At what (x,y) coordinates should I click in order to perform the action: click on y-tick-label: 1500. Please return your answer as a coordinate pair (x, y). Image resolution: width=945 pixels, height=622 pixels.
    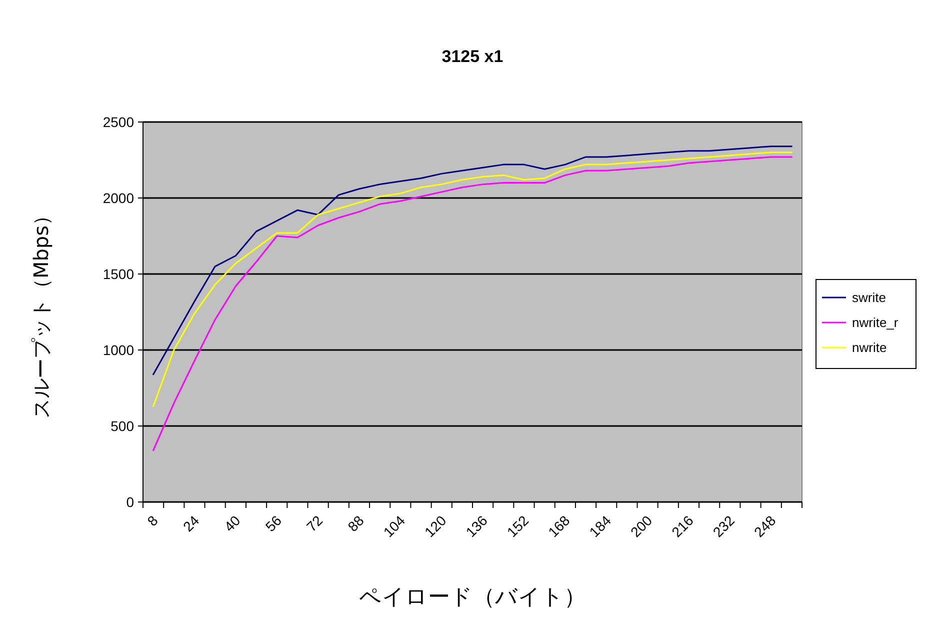
    Looking at the image, I should click on (118, 274).